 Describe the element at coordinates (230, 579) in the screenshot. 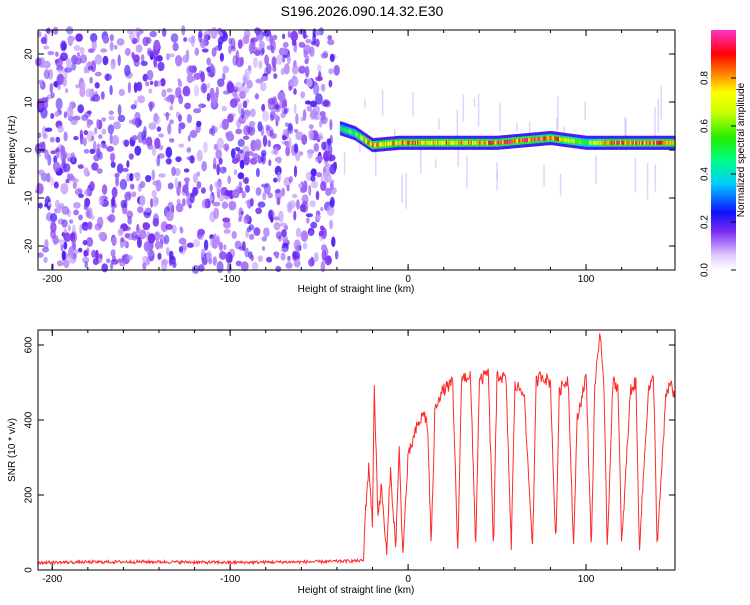

I see `x-tick-label: -100` at that location.